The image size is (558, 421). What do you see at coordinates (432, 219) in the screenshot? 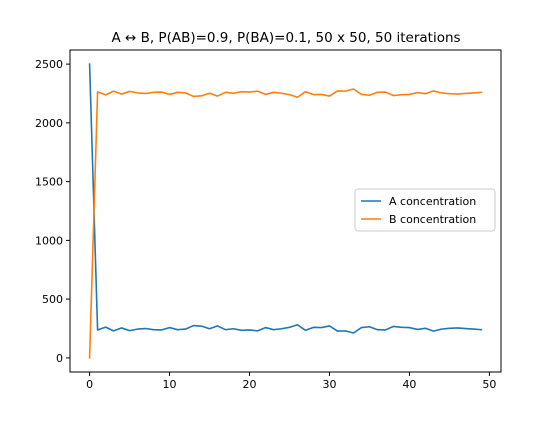
I see `legend-label-b: B concentration` at bounding box center [432, 219].